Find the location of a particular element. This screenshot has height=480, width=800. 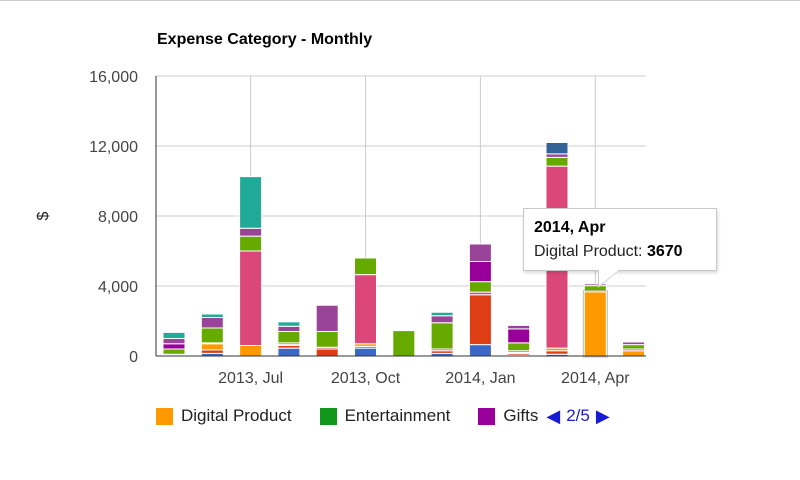

next-page-icon: ▶ is located at coordinates (602, 415).